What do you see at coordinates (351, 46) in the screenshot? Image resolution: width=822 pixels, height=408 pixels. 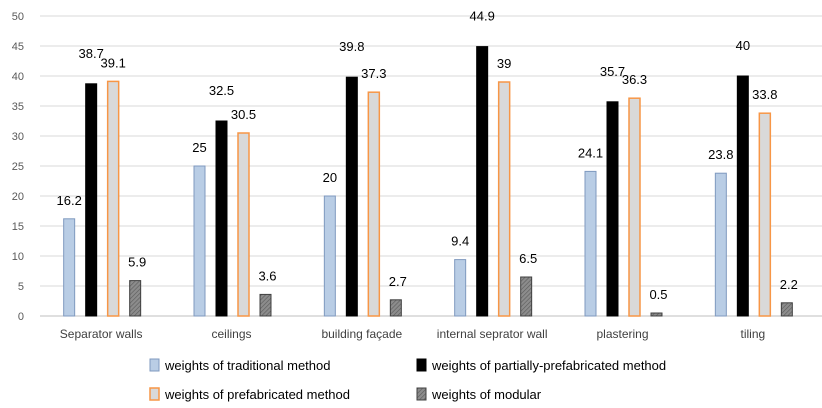 I see `data-label: 39.8` at bounding box center [351, 46].